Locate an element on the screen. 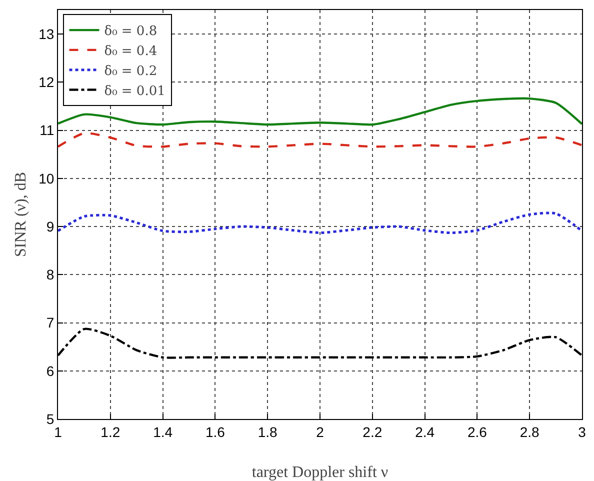 The image size is (594, 481). y-tick-label: 7 is located at coordinates (50, 322).